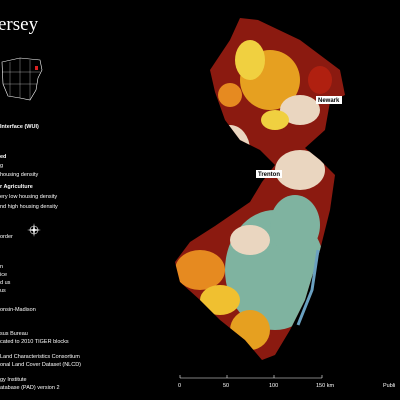  What do you see at coordinates (3, 275) in the screenshot?
I see `credit: ice` at bounding box center [3, 275].